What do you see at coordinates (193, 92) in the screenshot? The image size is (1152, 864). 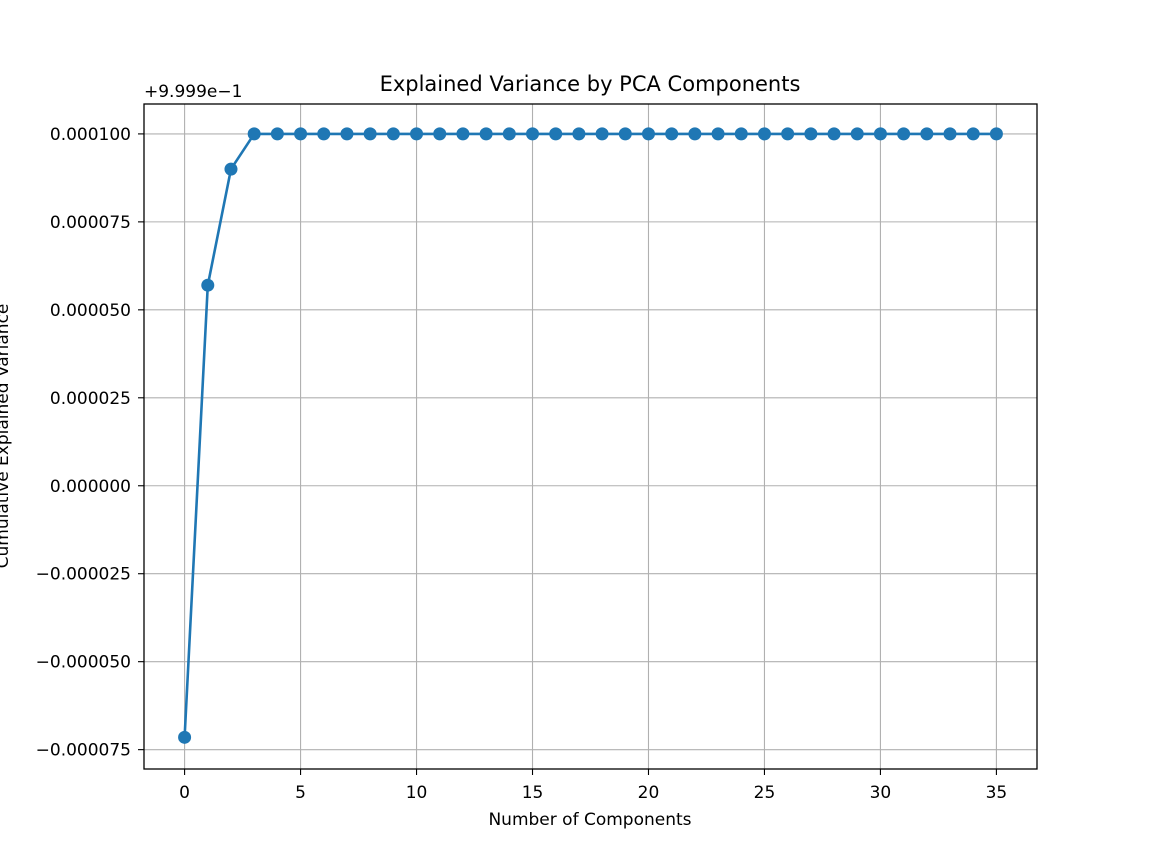 I see `y-offset-label: +9.999e−1` at bounding box center [193, 92].